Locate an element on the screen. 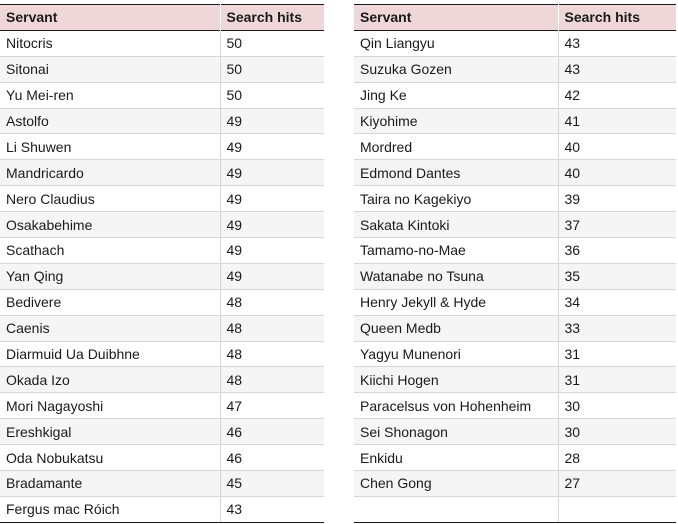  table-row: Watanabe no Tsuna 35 is located at coordinates (515, 276).